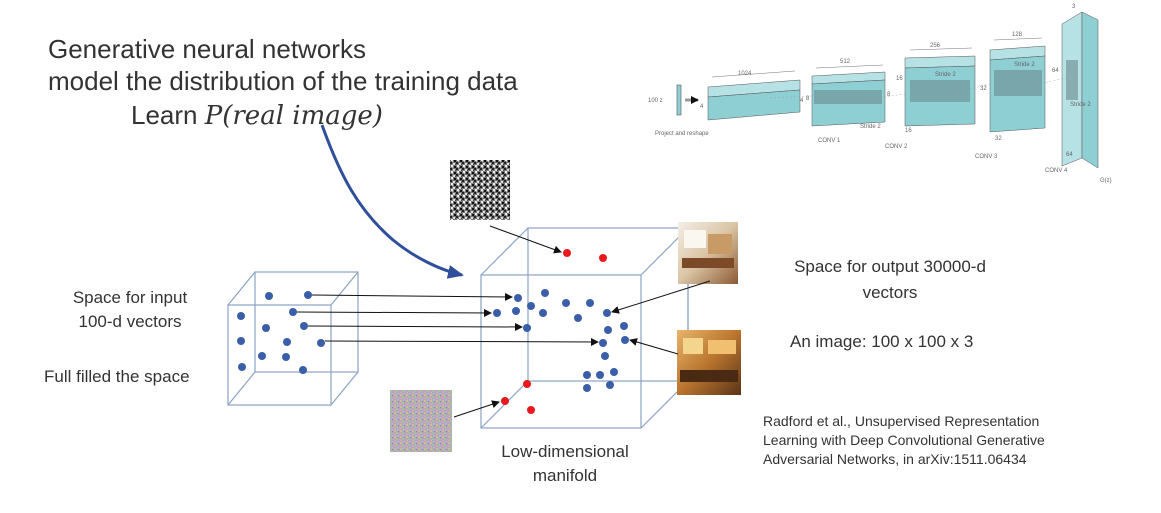 This screenshot has width=1161, height=513. Describe the element at coordinates (130, 310) in the screenshot. I see `input-space-label: Space for input 100-d vectors` at that location.